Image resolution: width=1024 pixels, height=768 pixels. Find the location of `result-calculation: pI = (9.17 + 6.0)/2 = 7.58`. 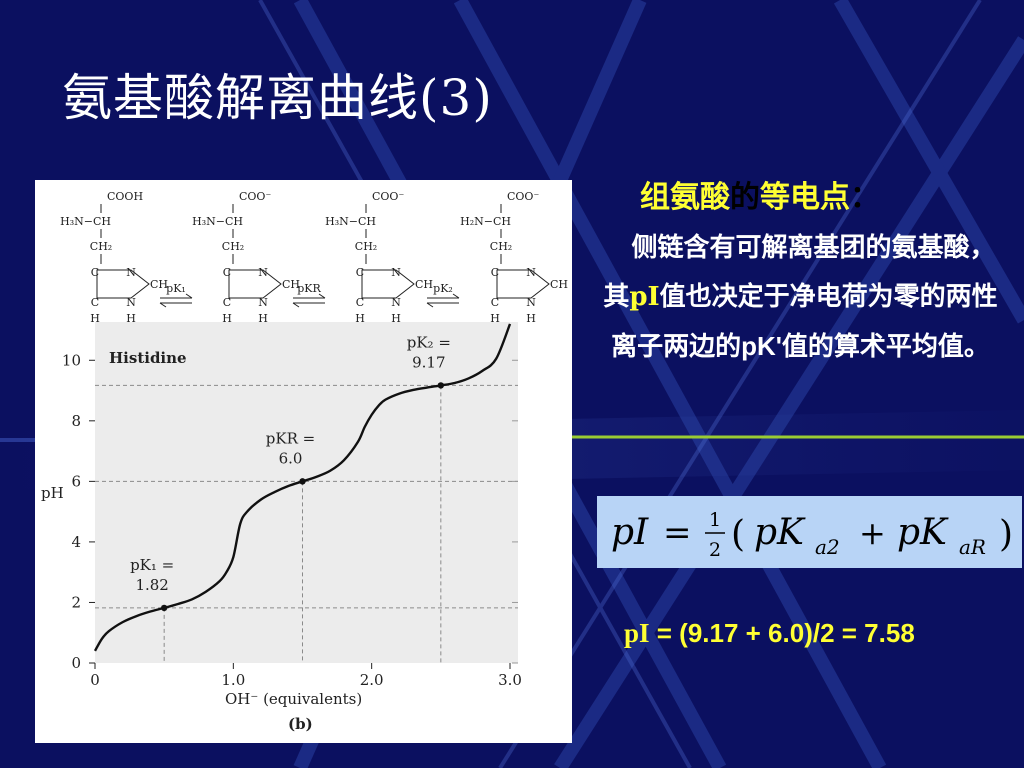

result-calculation: pI = (9.17 + 6.0)/2 = 7.58 is located at coordinates (769, 633).